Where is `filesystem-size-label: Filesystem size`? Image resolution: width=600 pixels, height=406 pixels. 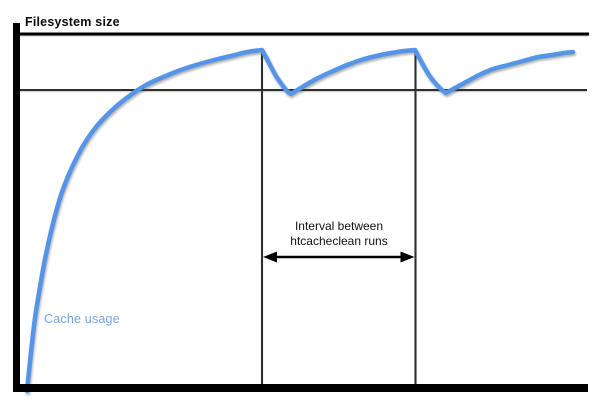 filesystem-size-label: Filesystem size is located at coordinates (72, 22).